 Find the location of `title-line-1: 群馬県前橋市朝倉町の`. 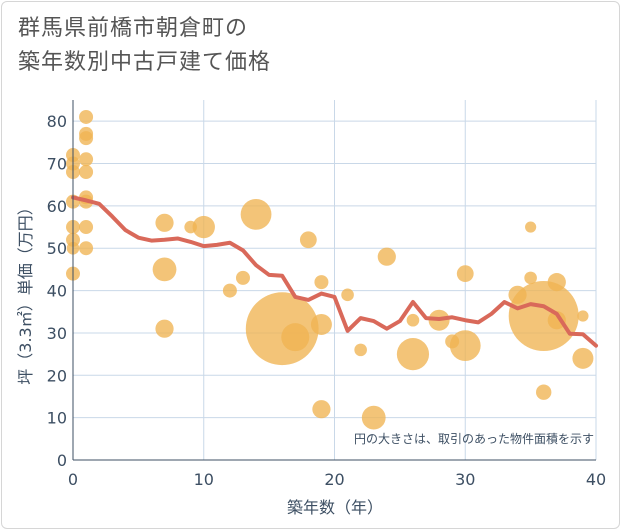

title-line-1: 群馬県前橋市朝倉町の is located at coordinates (133, 28).